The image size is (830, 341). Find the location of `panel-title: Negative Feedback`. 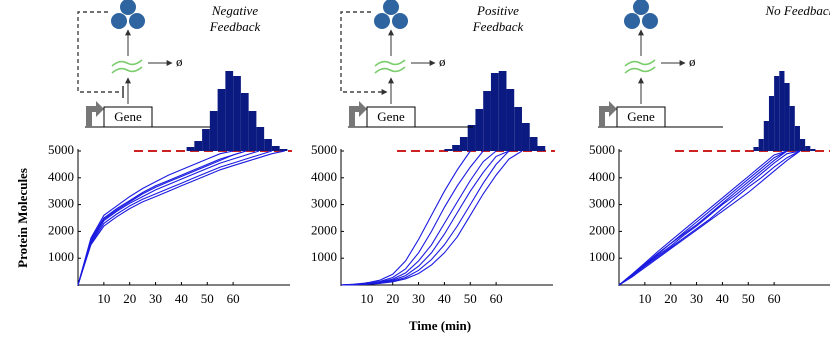

panel-title: Negative Feedback is located at coordinates (235, 18).